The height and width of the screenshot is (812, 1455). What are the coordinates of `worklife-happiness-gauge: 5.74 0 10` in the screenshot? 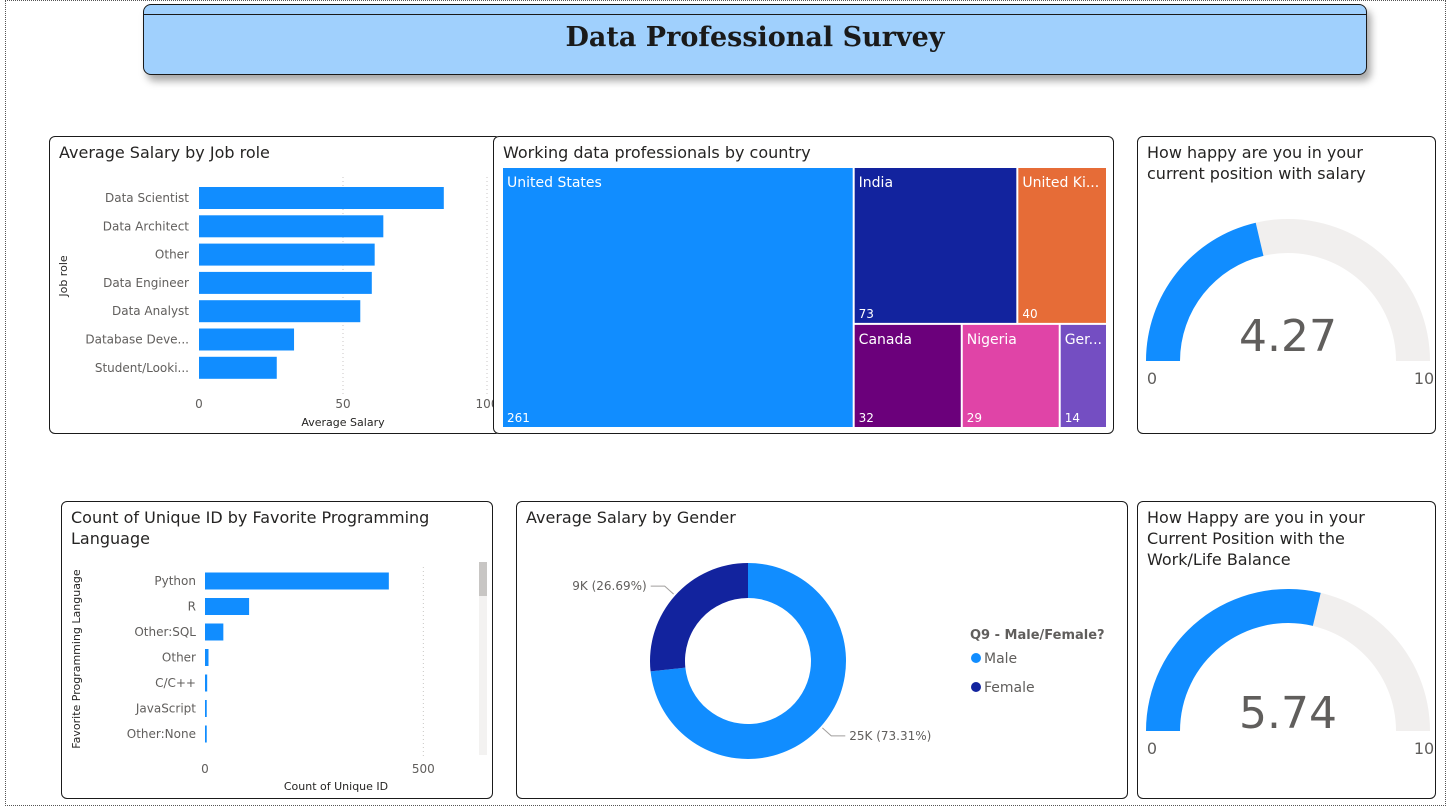 It's located at (1286, 650).